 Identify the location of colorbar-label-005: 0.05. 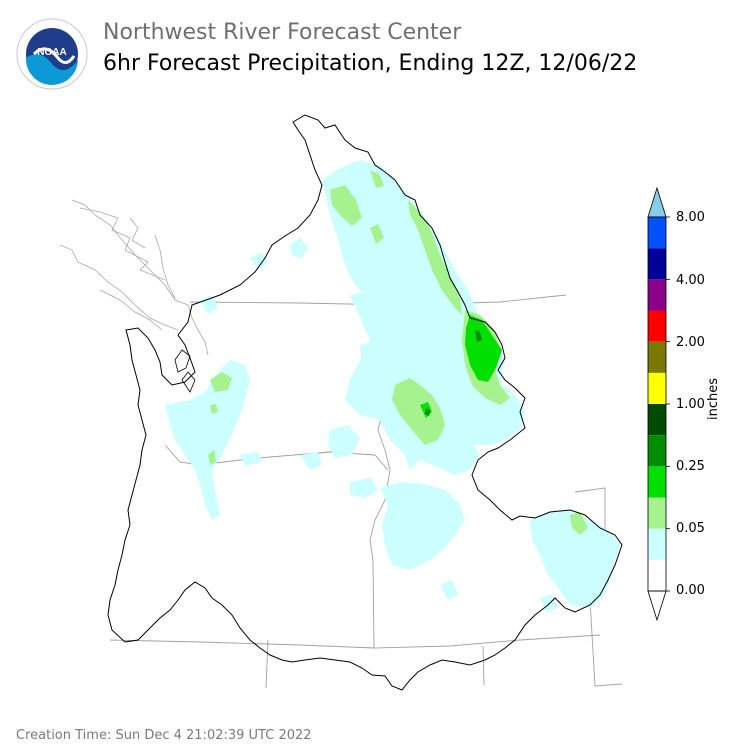
(690, 528).